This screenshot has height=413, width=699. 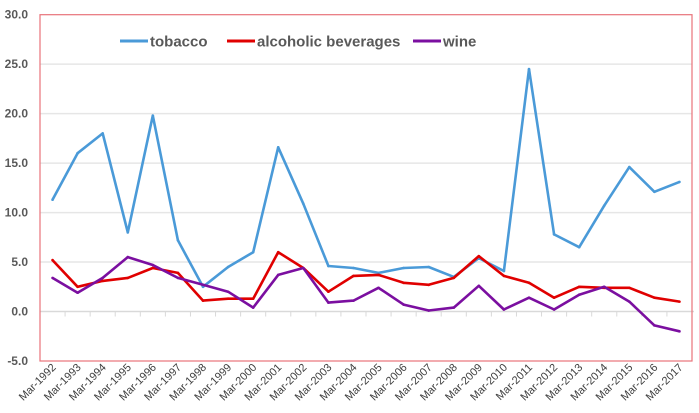 I want to click on y-tick-label: 10.0, so click(x=17, y=213).